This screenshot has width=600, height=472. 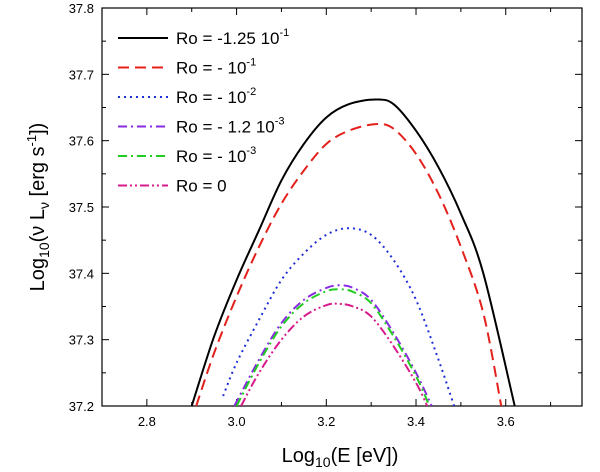 I want to click on y-tick-label: 37.3, so click(x=81, y=340).